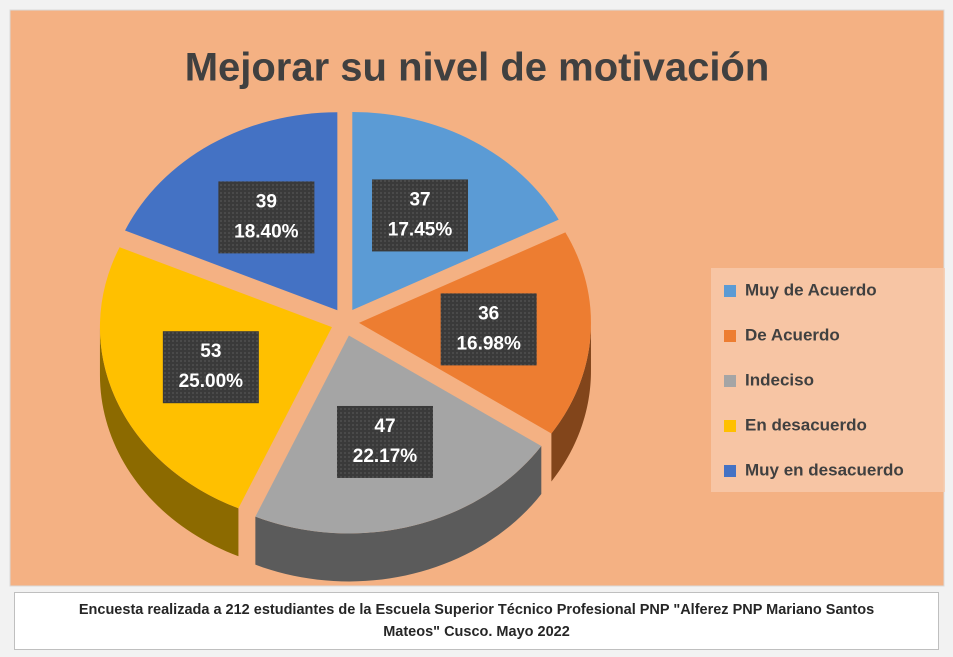 Image resolution: width=953 pixels, height=657 pixels. What do you see at coordinates (266, 201) in the screenshot?
I see `data-label-value: 39` at bounding box center [266, 201].